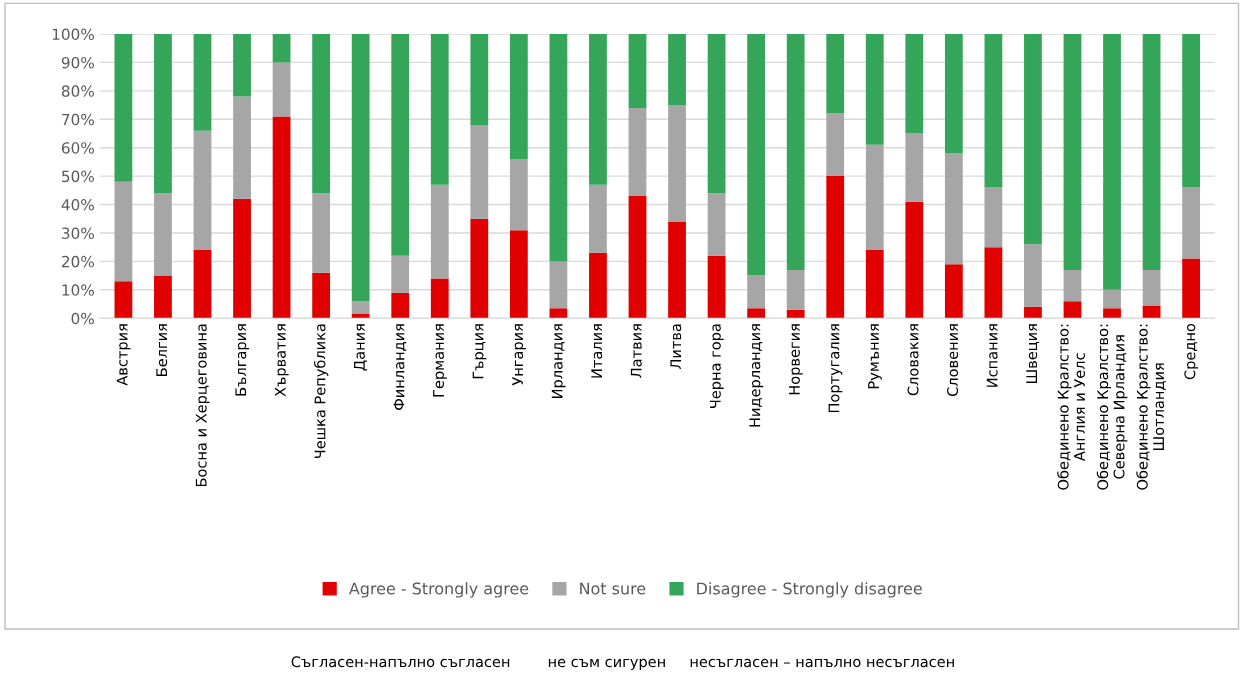 This screenshot has width=1246, height=680. Describe the element at coordinates (875, 356) in the screenshot. I see `x-tick-label: Румъния` at that location.